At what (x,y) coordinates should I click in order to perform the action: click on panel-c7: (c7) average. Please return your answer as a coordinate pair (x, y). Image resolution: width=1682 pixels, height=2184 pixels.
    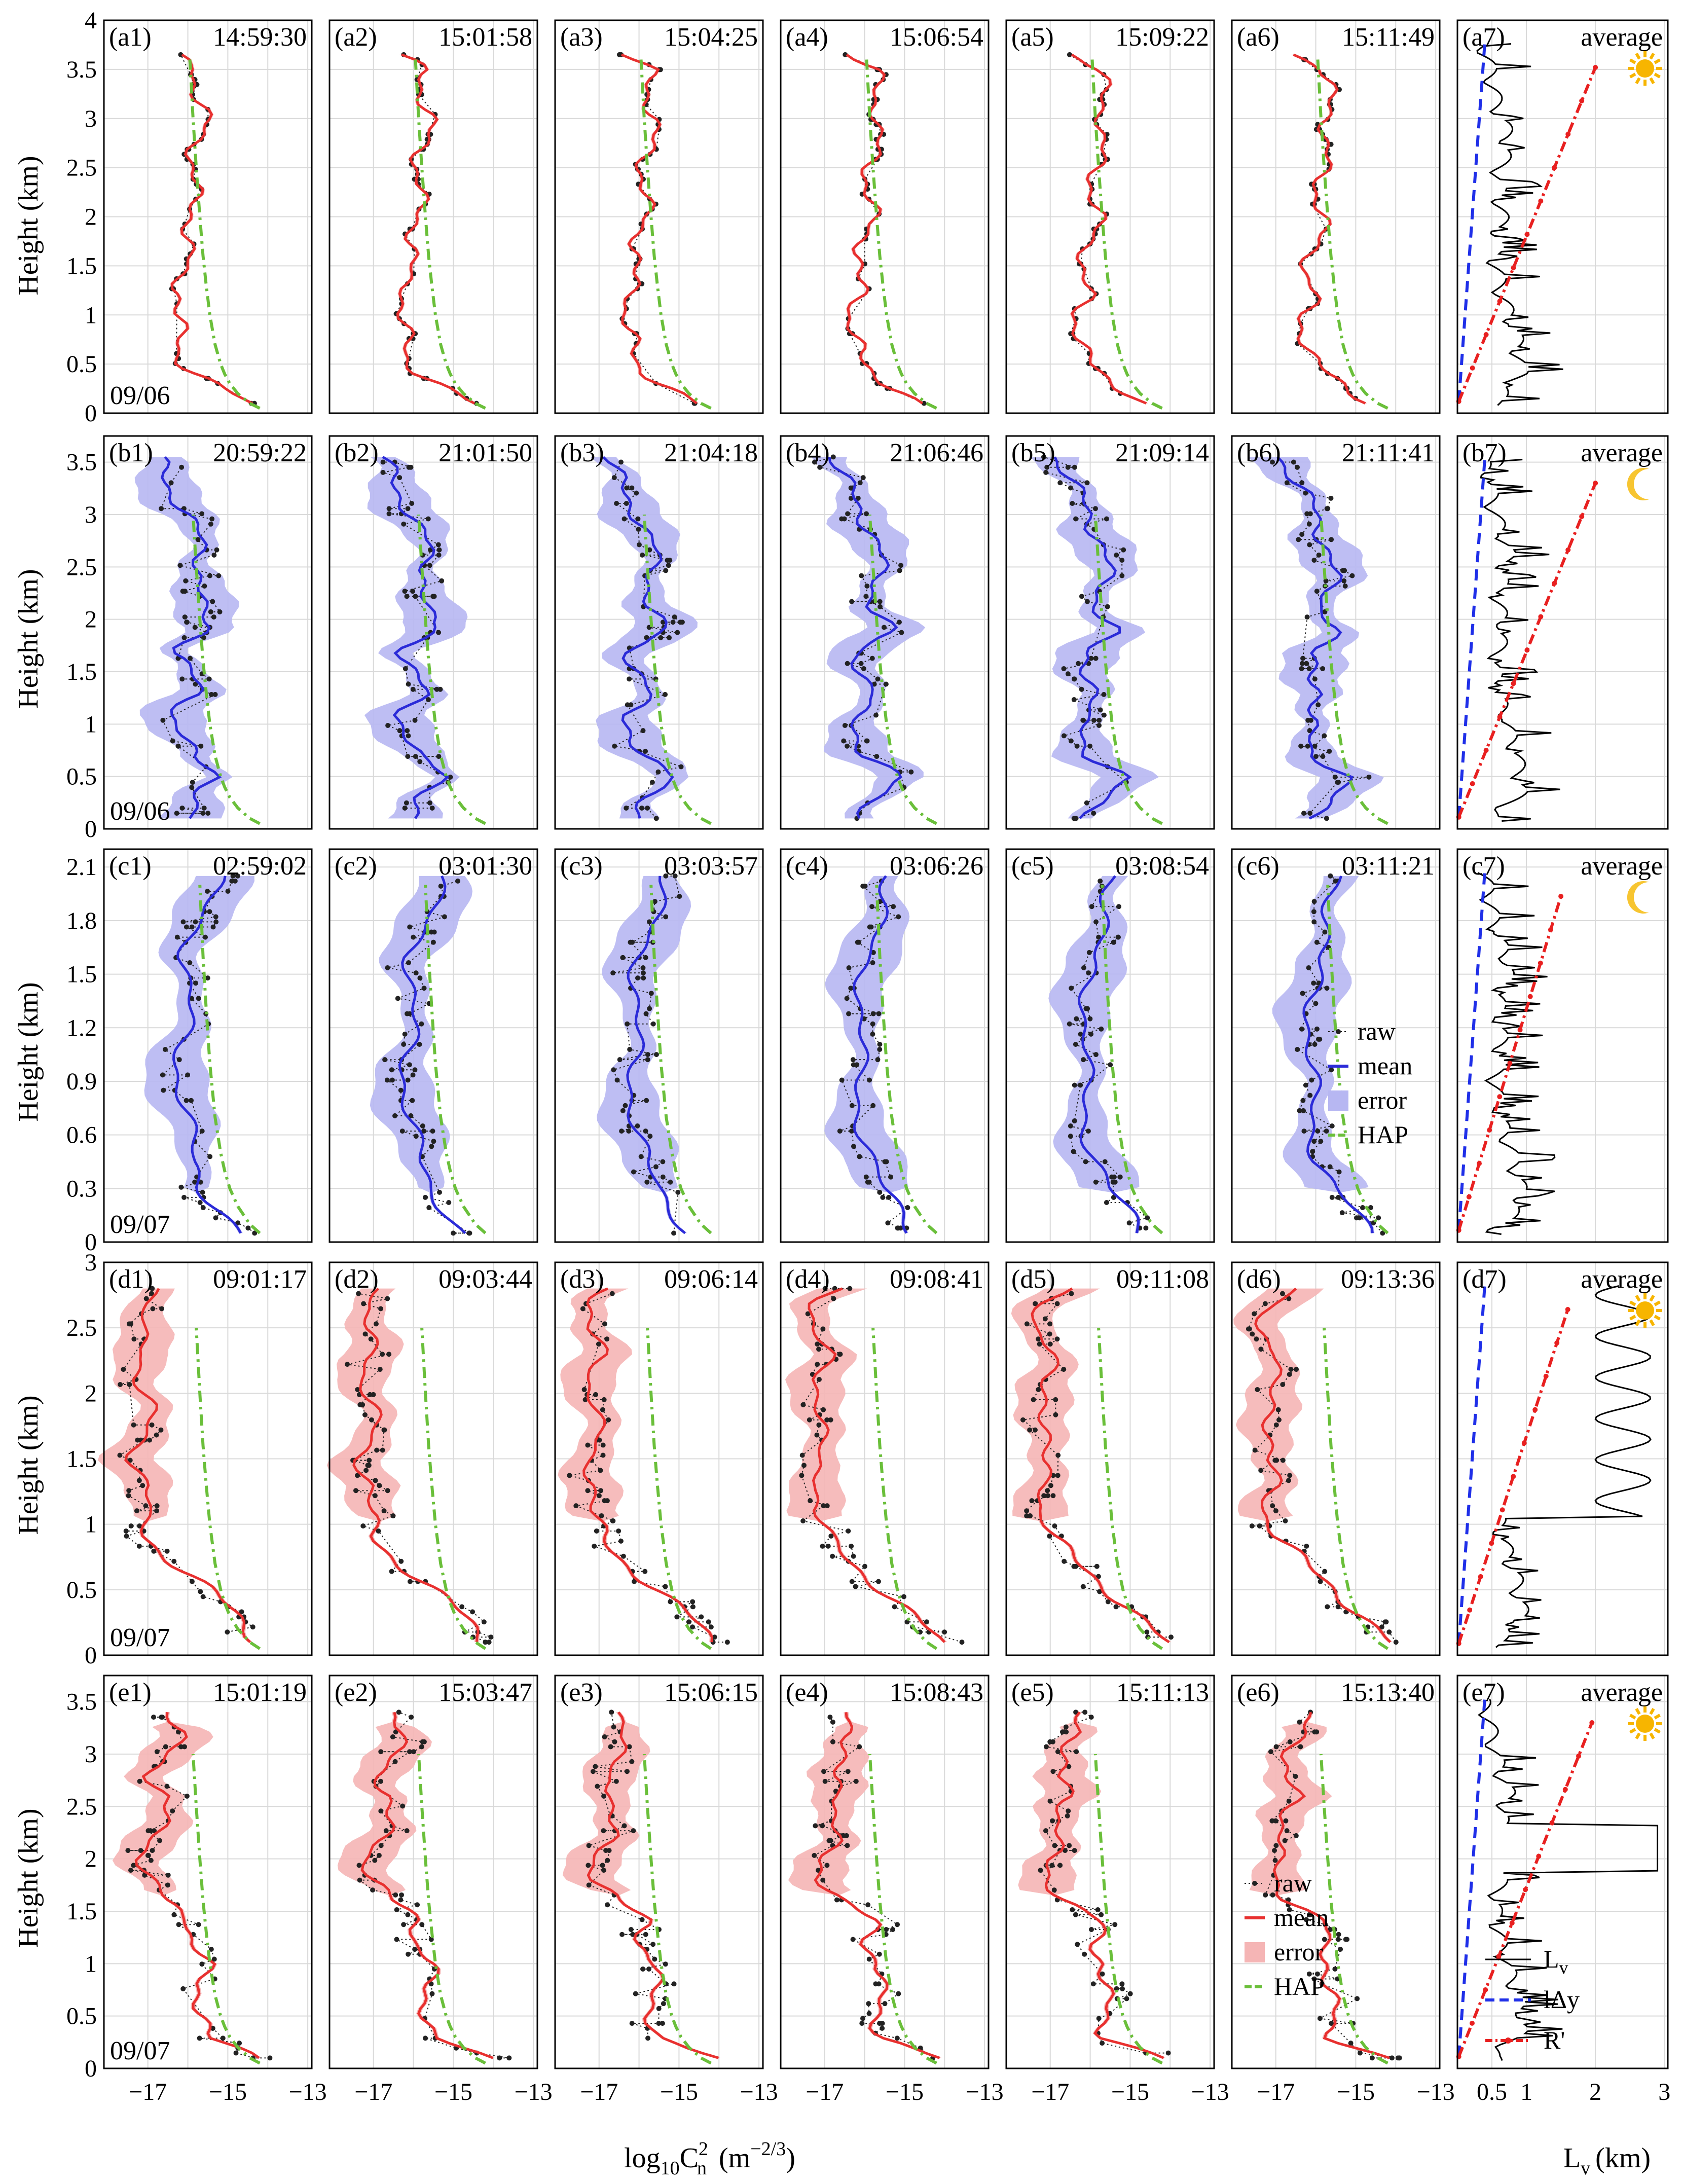
    Looking at the image, I should click on (1562, 1045).